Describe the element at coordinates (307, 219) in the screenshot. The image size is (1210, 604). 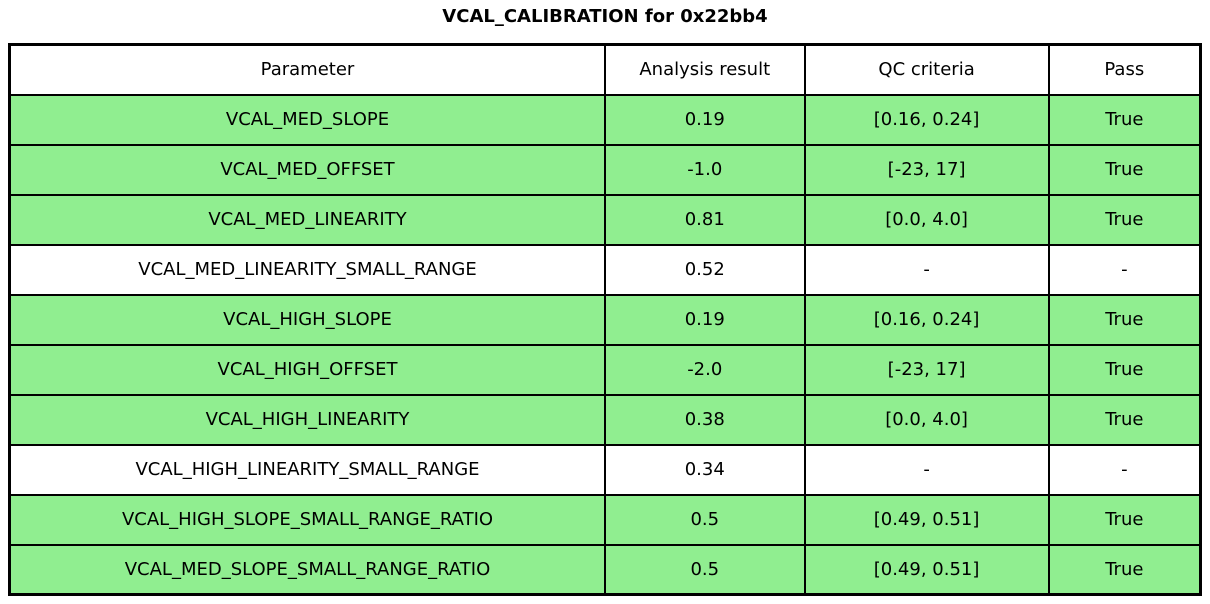
I see `param-cell: VCAL_MED_LINEARITY` at that location.